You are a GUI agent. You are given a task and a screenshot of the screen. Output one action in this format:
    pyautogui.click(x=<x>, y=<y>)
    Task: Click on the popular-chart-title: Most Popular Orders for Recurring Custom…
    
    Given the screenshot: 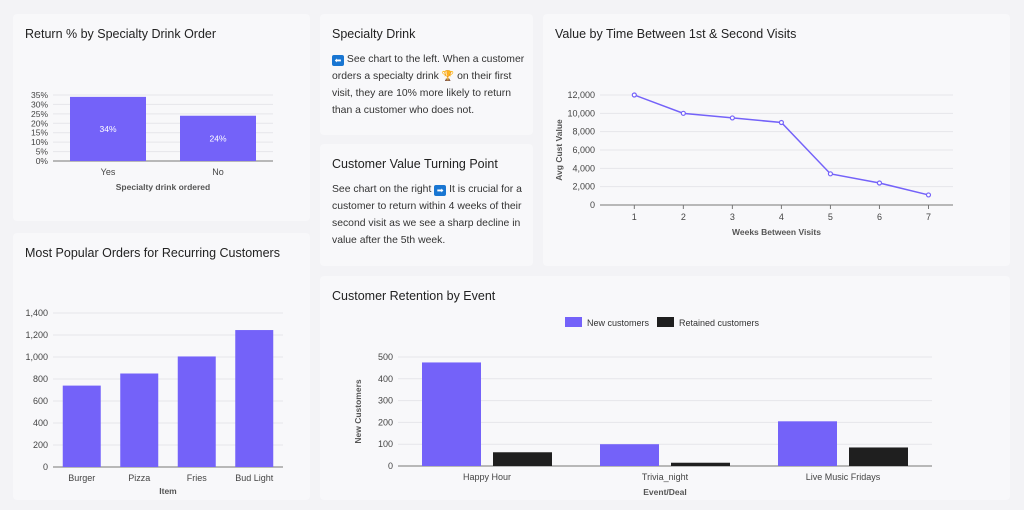 What is the action you would take?
    pyautogui.click(x=152, y=253)
    